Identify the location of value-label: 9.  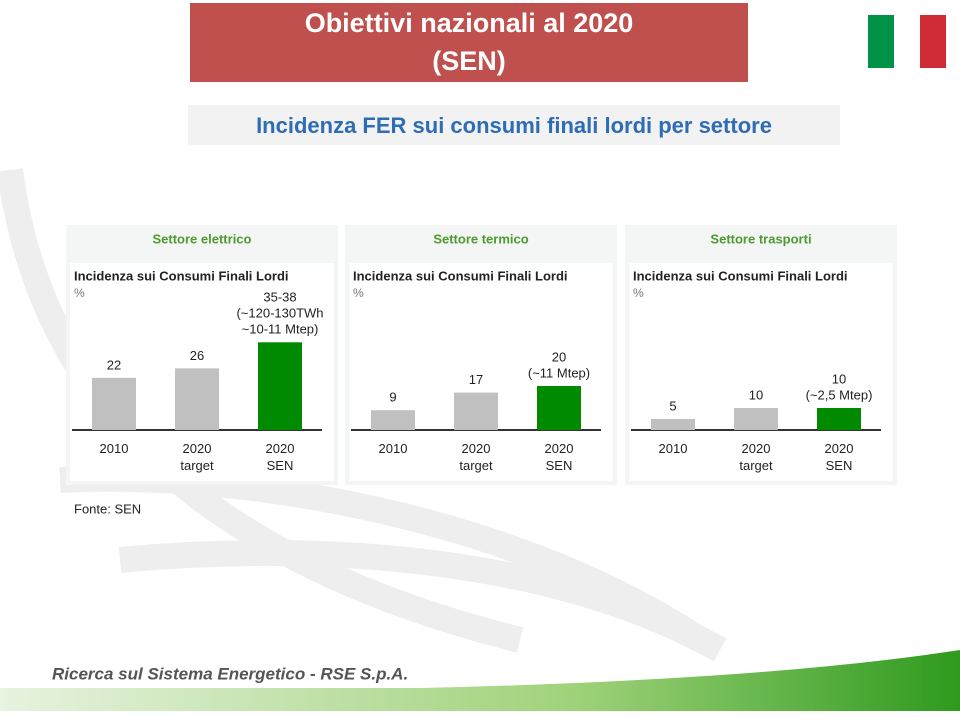
(392, 397).